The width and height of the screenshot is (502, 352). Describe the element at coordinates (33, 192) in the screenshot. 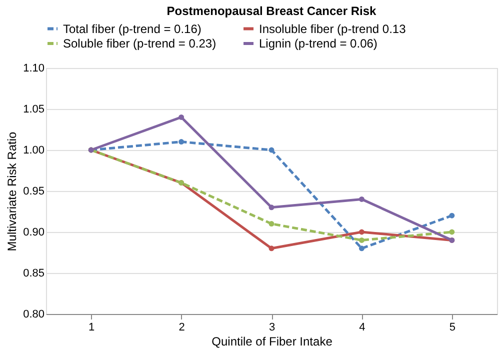

I see `y-tick-label: 0.95` at that location.